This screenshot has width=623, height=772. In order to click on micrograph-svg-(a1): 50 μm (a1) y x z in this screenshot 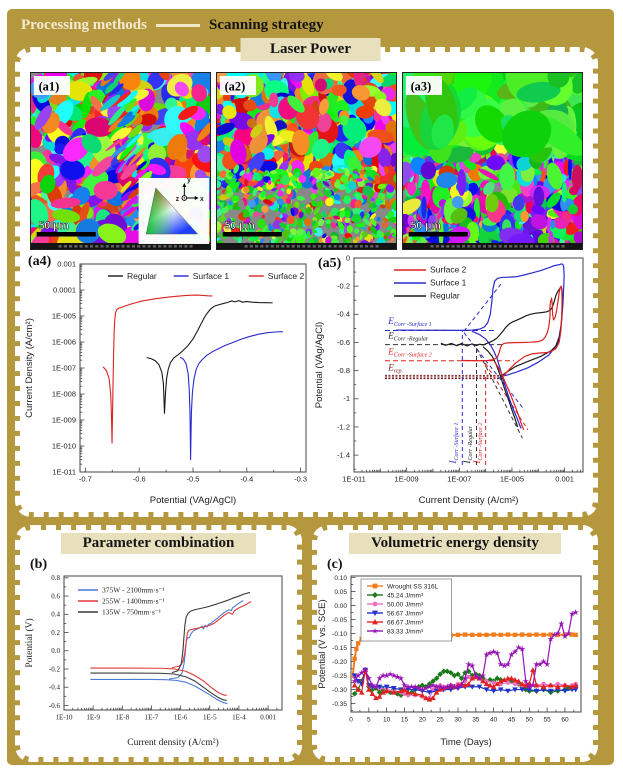, I will do `click(120, 161)`.